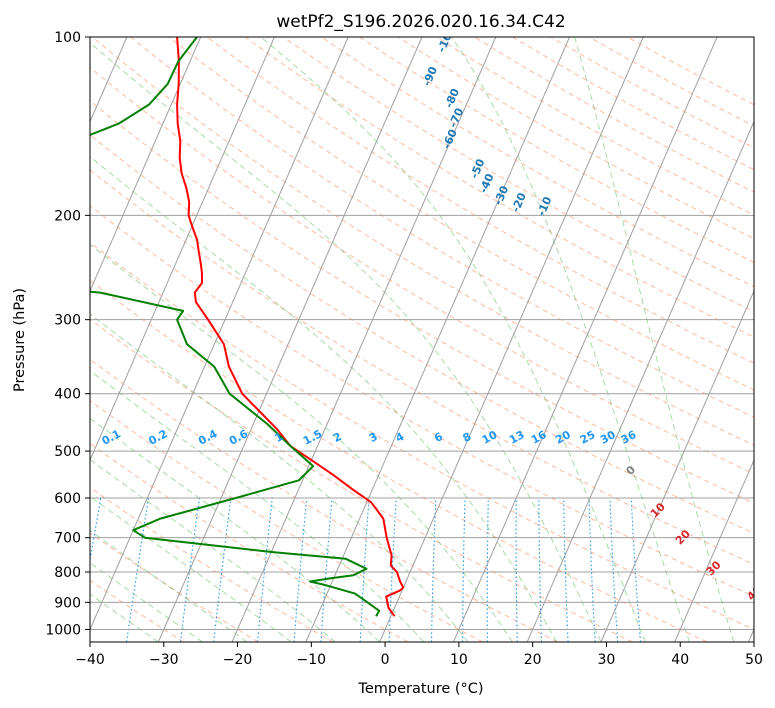 The width and height of the screenshot is (775, 708). I want to click on mixing-ratio-label: 30, so click(608, 437).